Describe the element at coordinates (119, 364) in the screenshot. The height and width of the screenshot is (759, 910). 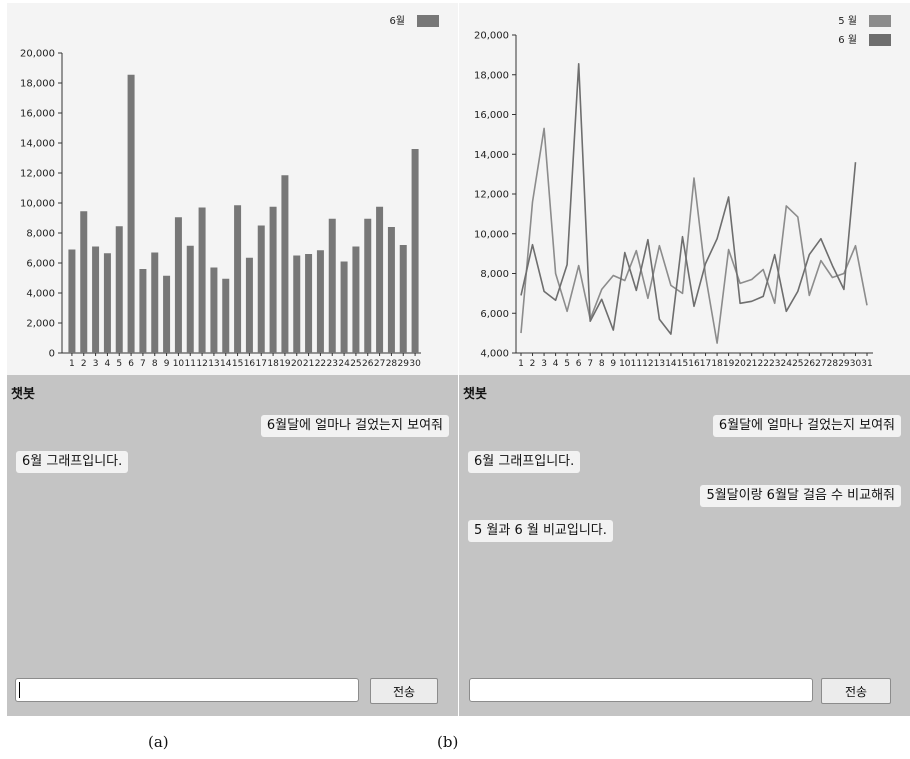
I see `x-tick-label: 5` at that location.